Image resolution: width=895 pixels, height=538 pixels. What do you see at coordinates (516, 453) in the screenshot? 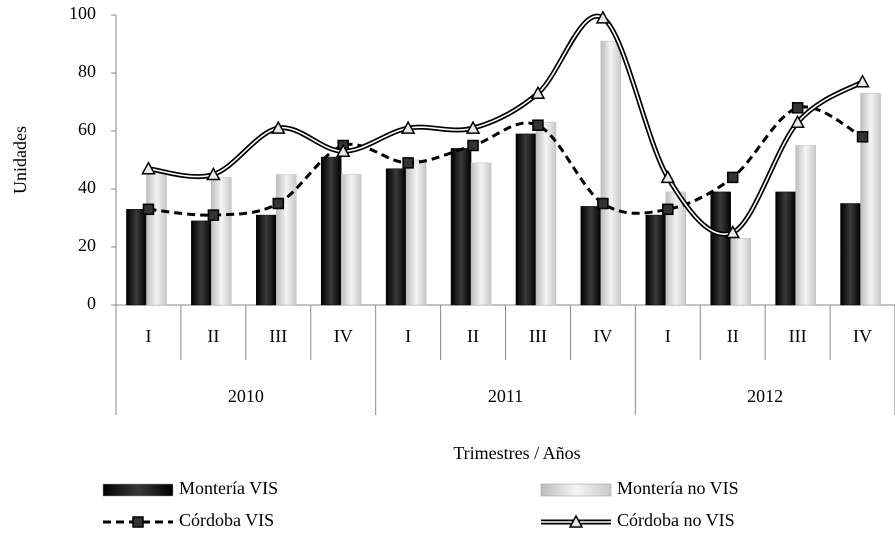
I see `x-axis-label: Trimestres / Años` at bounding box center [516, 453].